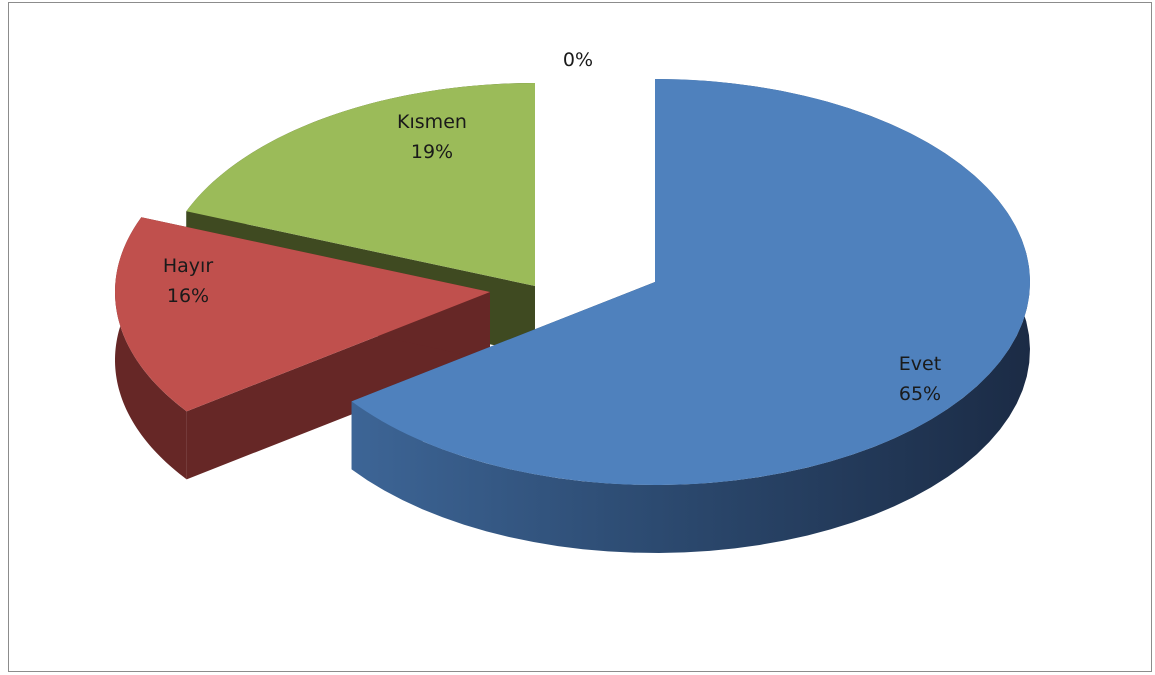 The width and height of the screenshot is (1155, 675). Describe the element at coordinates (432, 152) in the screenshot. I see `slice-percent-3: 19%` at that location.